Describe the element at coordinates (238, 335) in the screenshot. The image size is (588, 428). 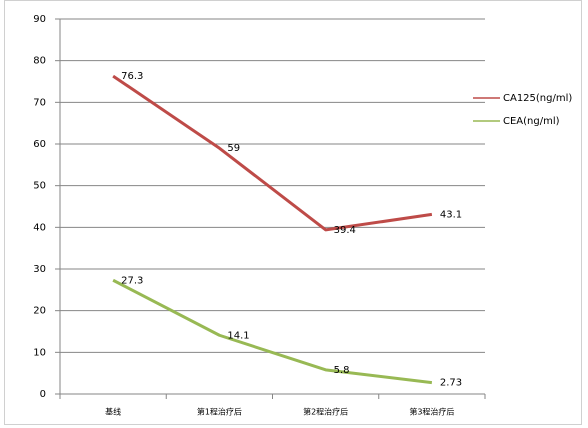
I see `data-label: 14.1` at that location.